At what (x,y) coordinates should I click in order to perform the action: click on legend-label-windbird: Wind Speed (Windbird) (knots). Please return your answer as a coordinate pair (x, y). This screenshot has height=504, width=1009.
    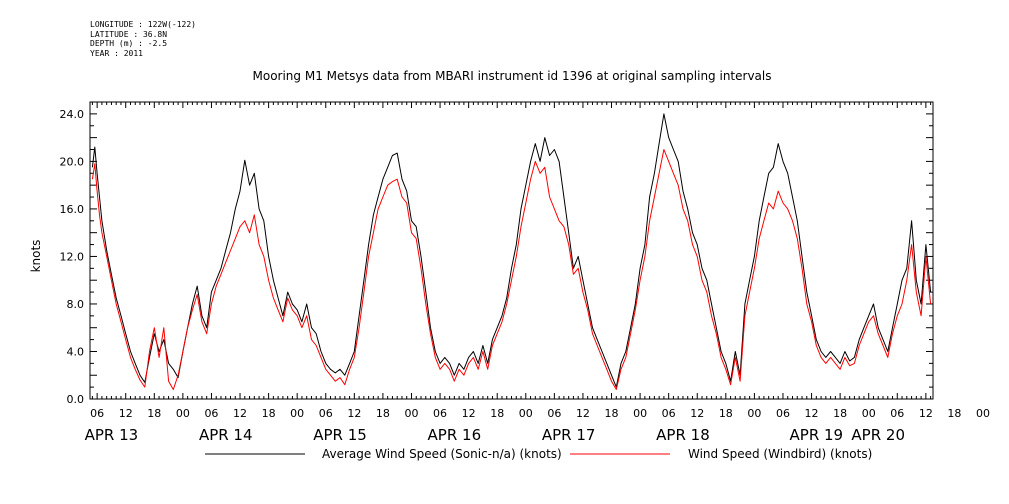
    Looking at the image, I should click on (780, 454).